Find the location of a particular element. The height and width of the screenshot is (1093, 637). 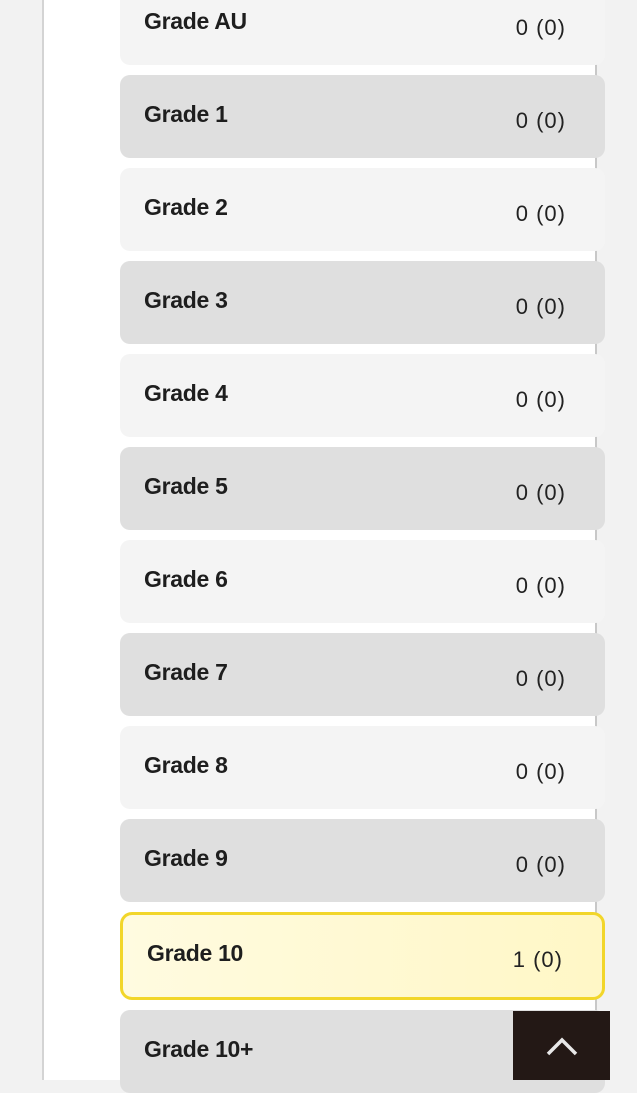

scroll-to-top-button is located at coordinates (561, 1045).